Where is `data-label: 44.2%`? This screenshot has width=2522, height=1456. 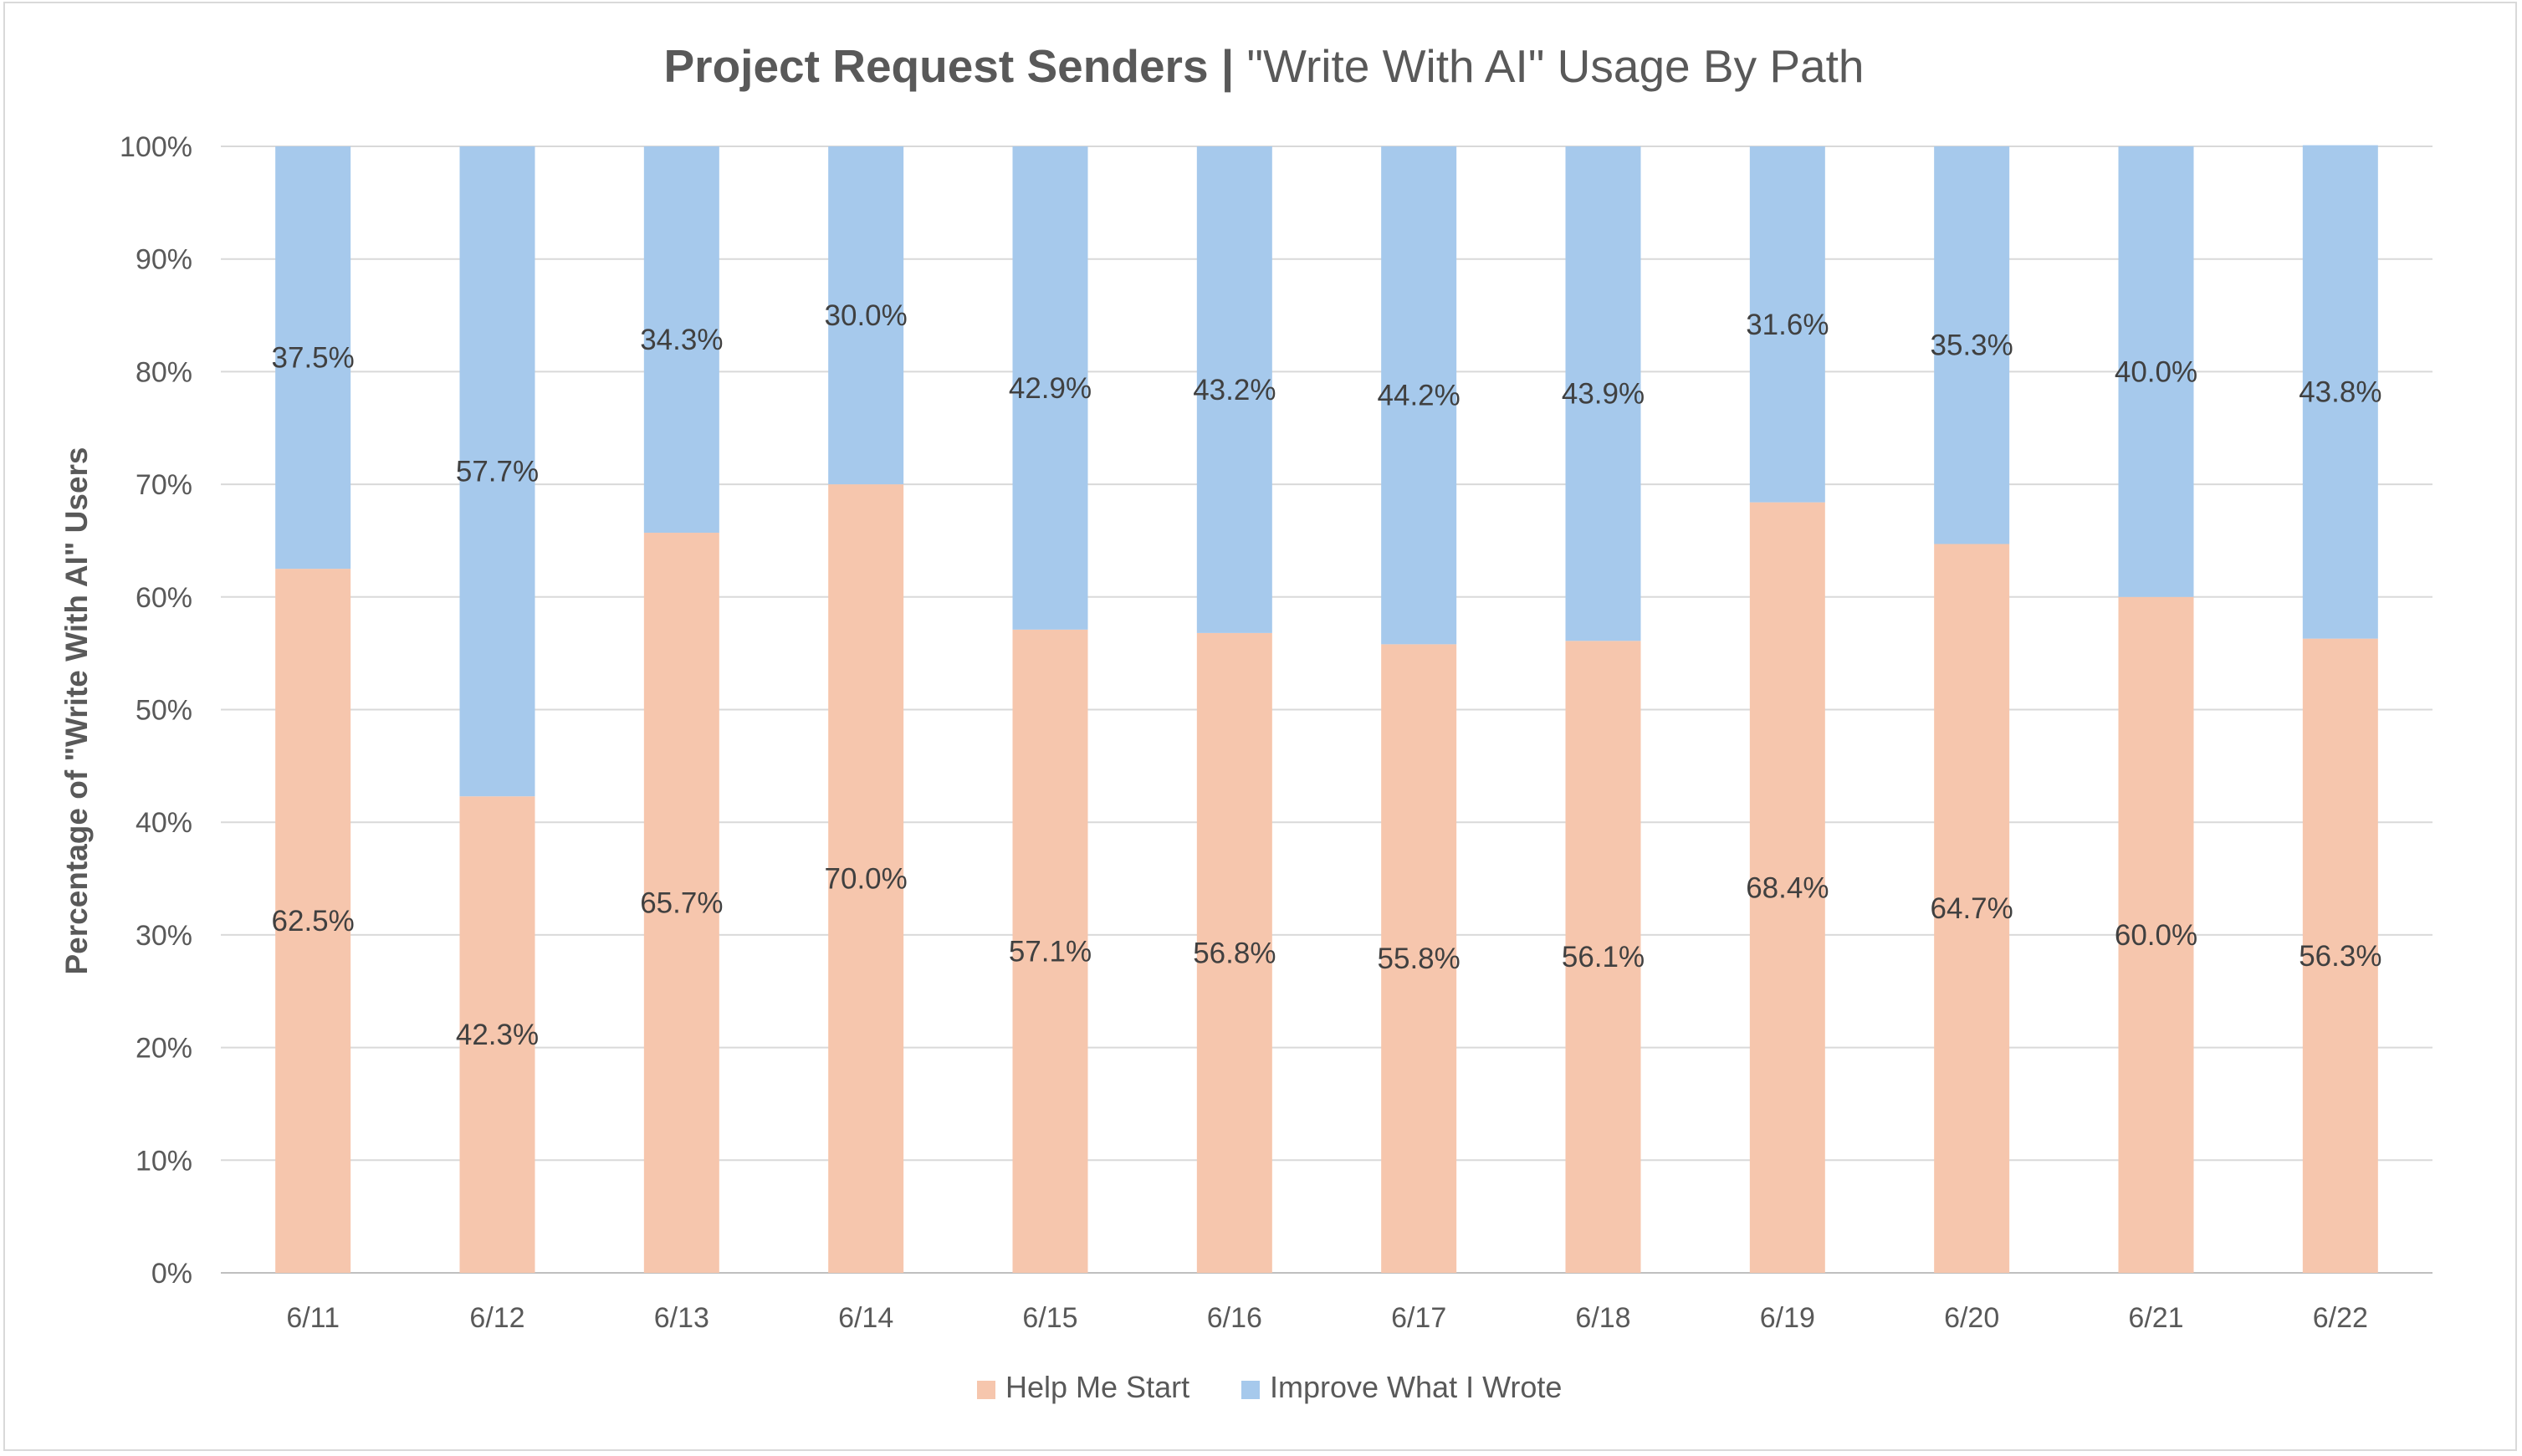 data-label: 44.2% is located at coordinates (1419, 396).